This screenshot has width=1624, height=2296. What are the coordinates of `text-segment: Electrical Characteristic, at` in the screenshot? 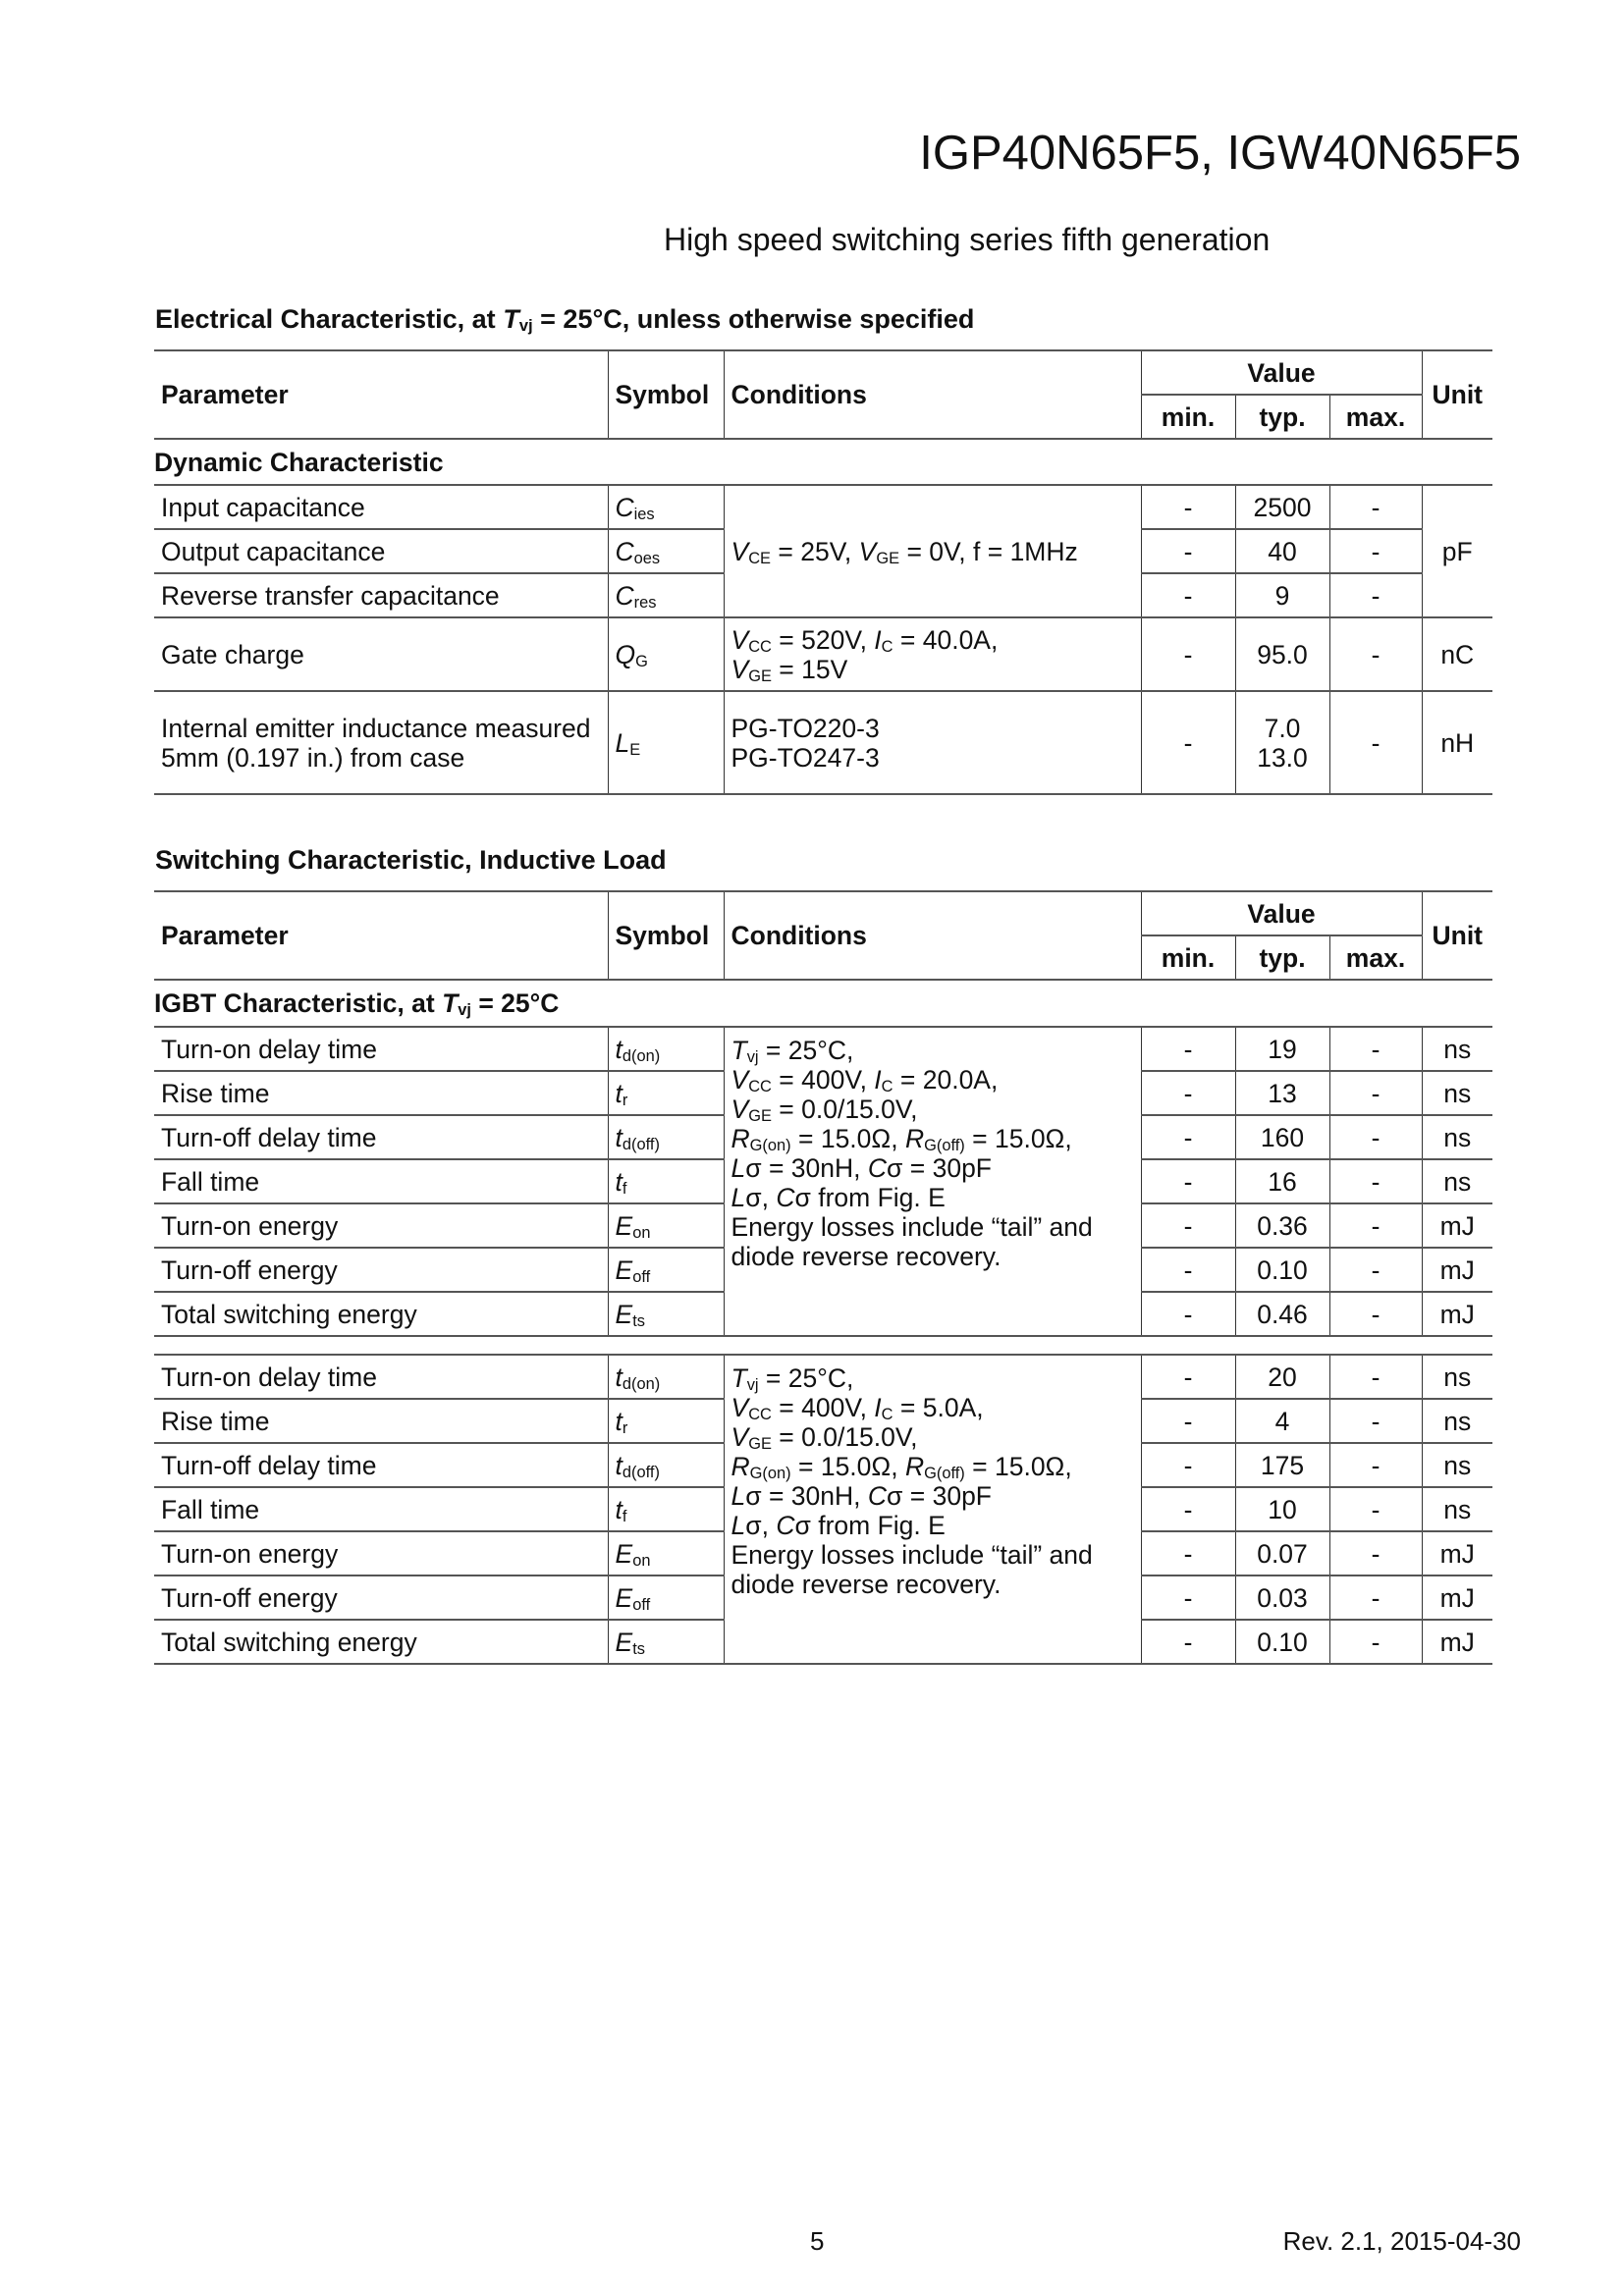 It's located at (329, 319).